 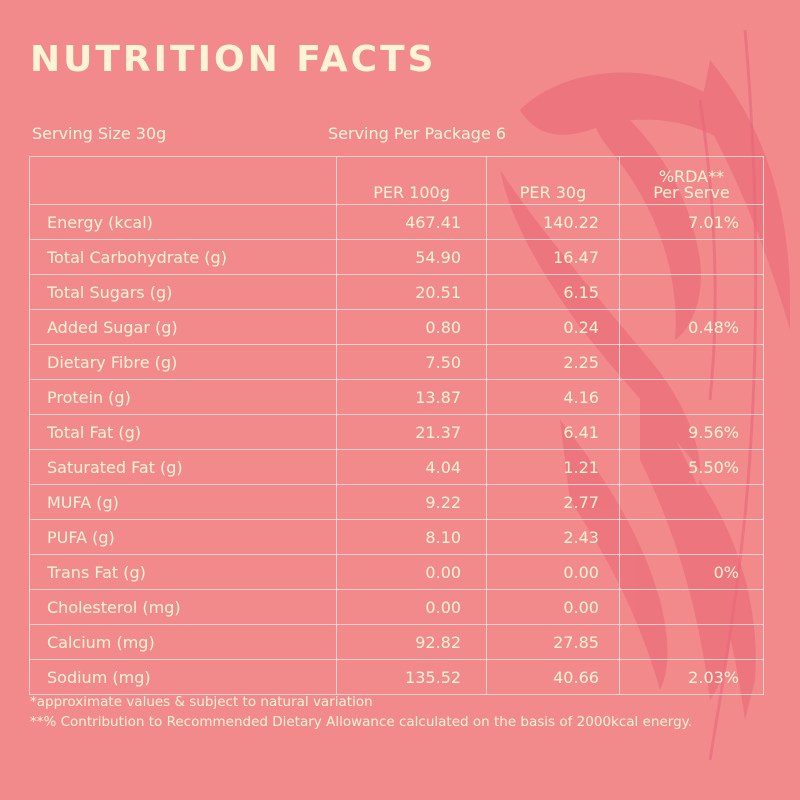 I want to click on nutrient-name: Cholesterol (mg), so click(x=183, y=607).